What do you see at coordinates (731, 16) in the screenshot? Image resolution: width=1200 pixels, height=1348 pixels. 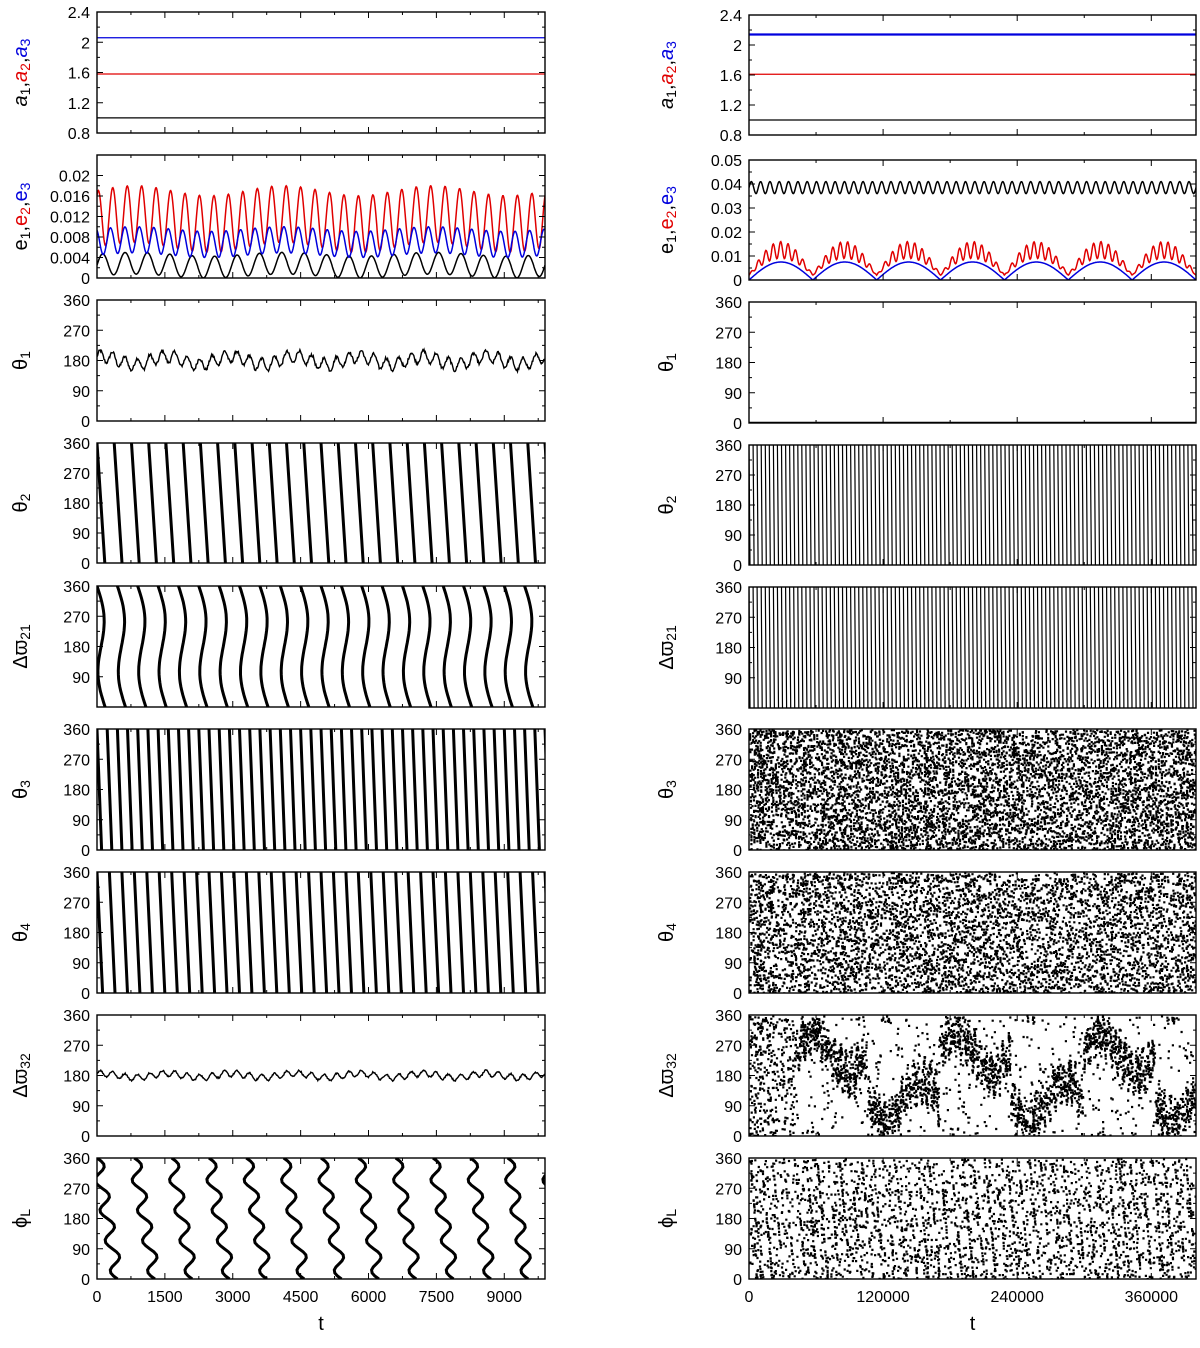 I see `y-tick-label: 2.4` at bounding box center [731, 16].